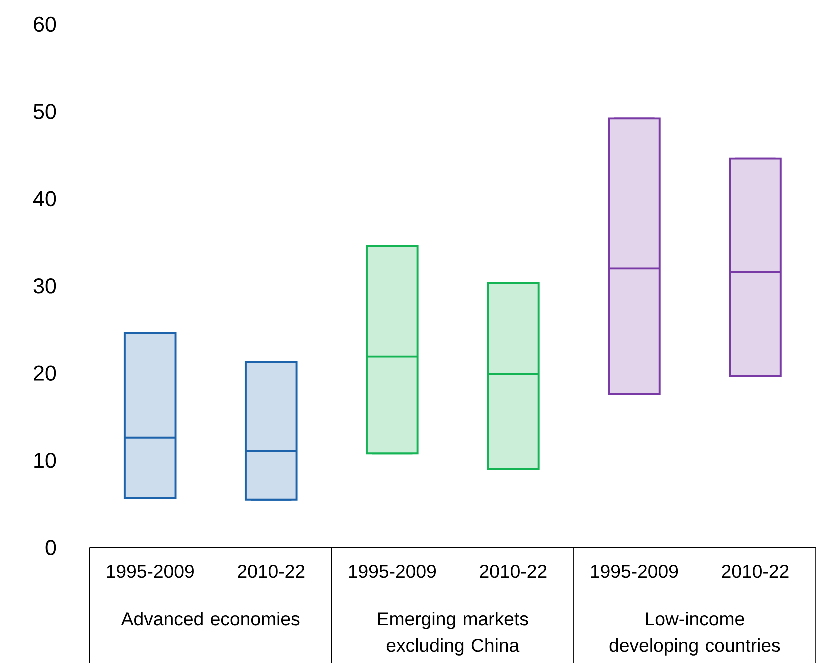 This screenshot has height=663, width=816. Describe the element at coordinates (453, 634) in the screenshot. I see `text: Emerging markets excluding China` at that location.